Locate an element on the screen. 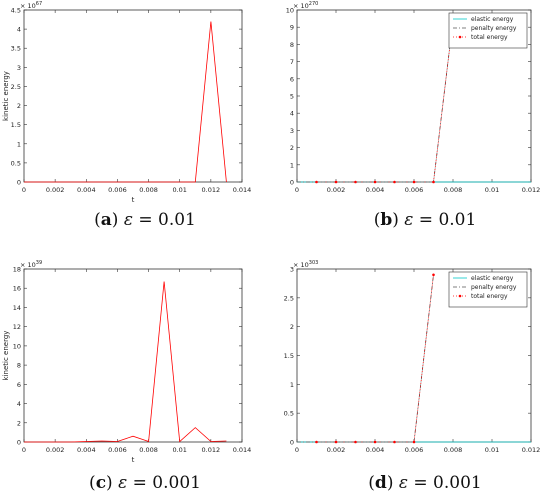  y-tick-label: 5 is located at coordinates (292, 97).